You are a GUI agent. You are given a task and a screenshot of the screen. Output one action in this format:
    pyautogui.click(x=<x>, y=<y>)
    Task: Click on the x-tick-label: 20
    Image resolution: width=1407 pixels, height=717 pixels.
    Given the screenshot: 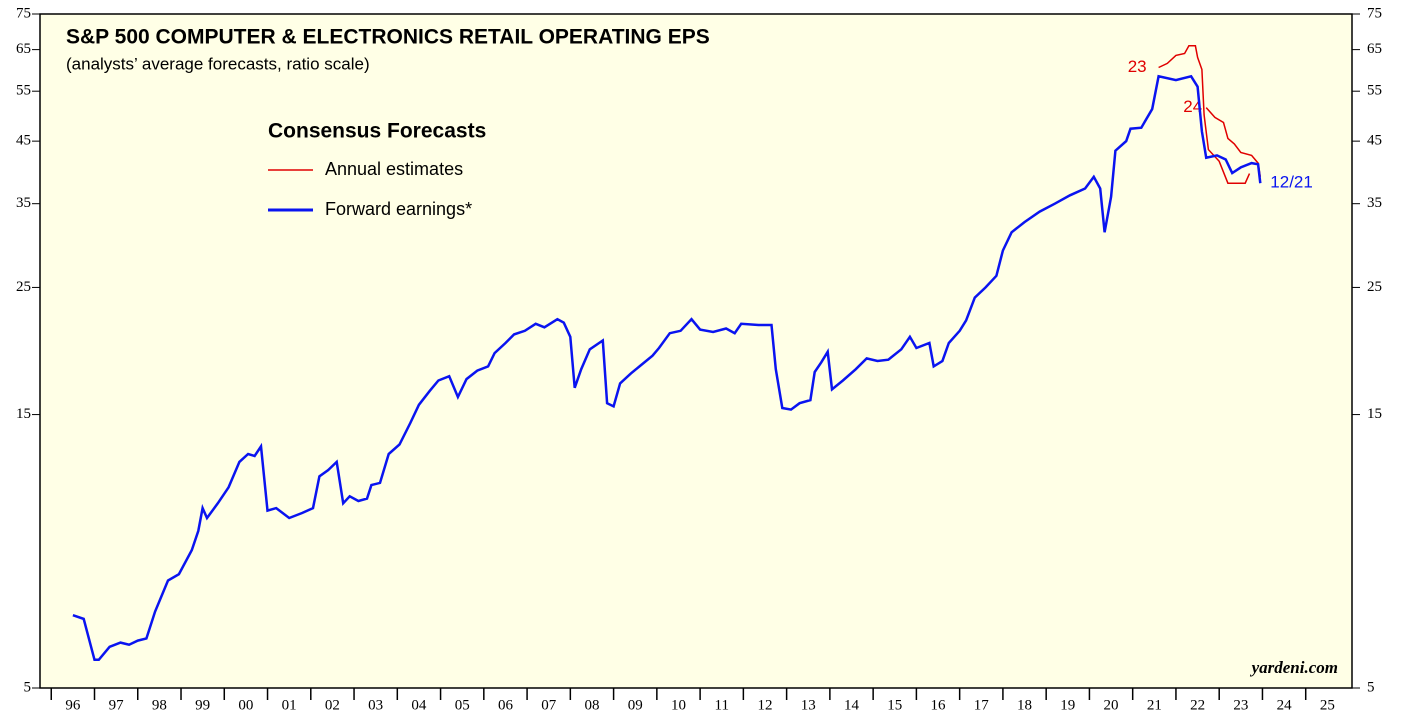 What is the action you would take?
    pyautogui.click(x=1111, y=705)
    